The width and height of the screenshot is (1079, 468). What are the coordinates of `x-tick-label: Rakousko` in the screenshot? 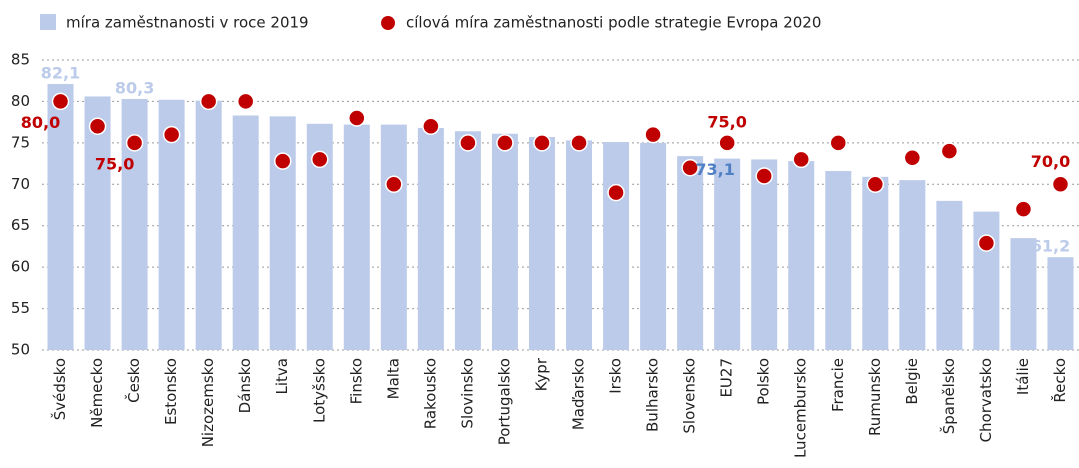 It's located at (430, 393).